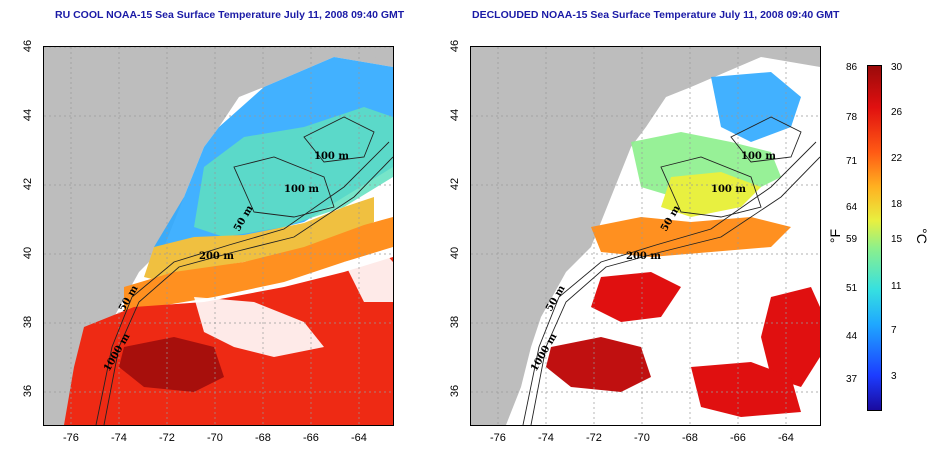 This screenshot has width=950, height=475. What do you see at coordinates (455, 46) in the screenshot?
I see `right-ytick: 46` at bounding box center [455, 46].